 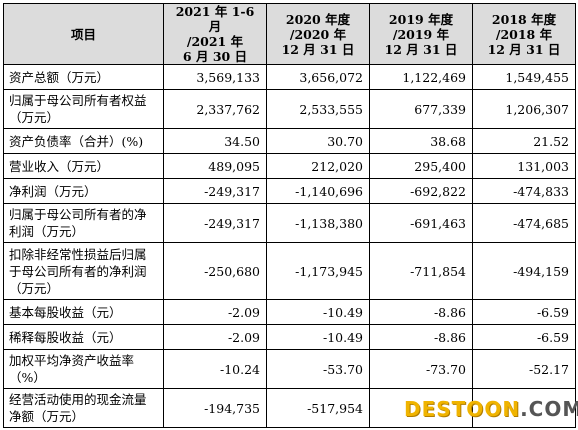 I want to click on table-row: 营业收入（万元） 489,095 212,020 295,400 131,003, so click(x=289, y=166).